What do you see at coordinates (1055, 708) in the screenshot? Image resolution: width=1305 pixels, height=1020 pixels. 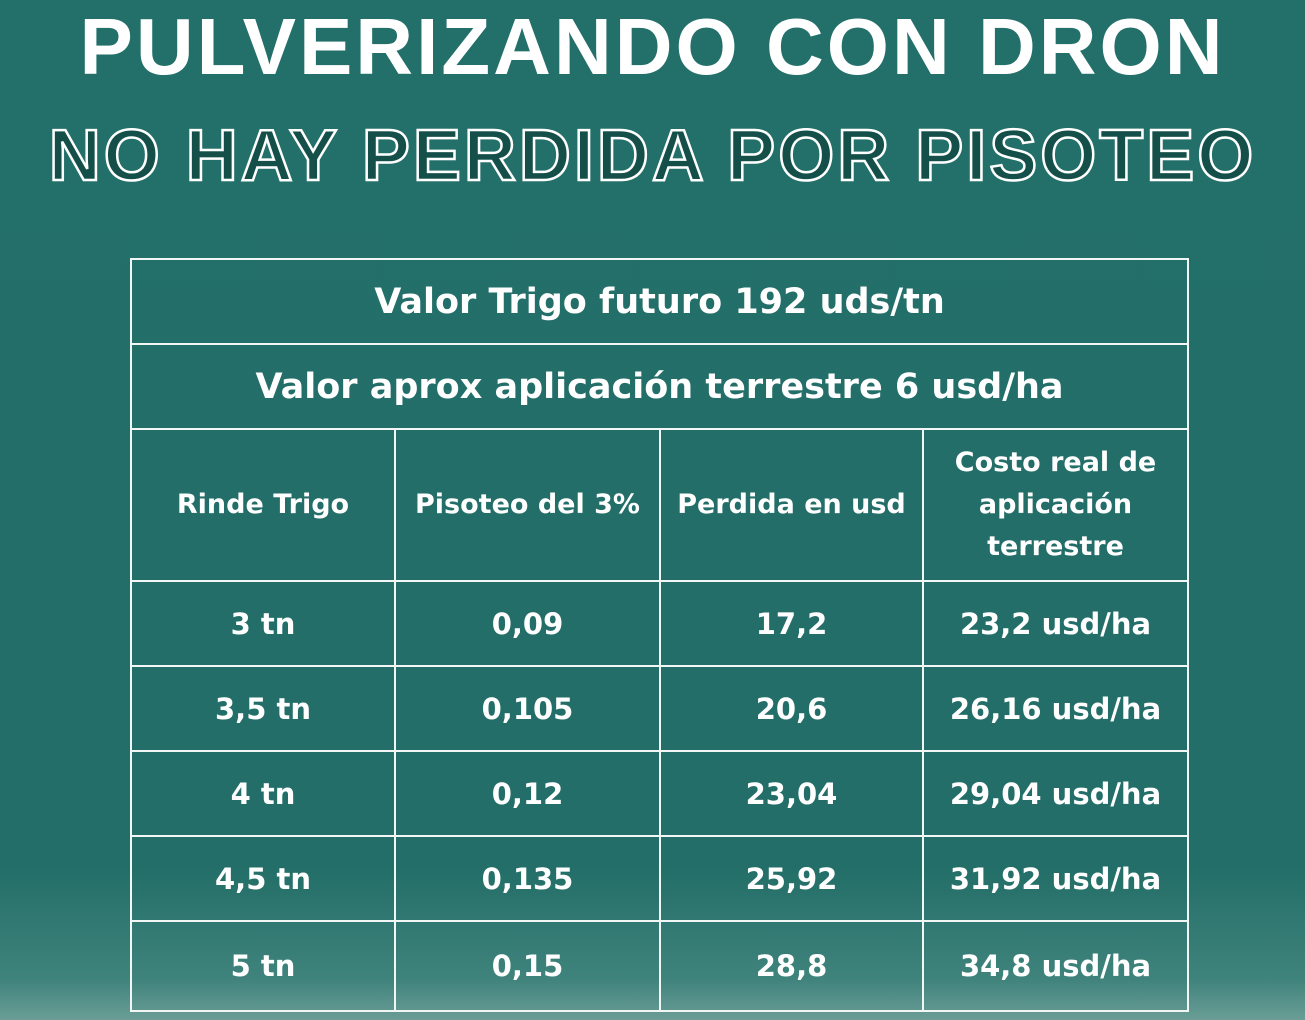 I see `cell-real-cost: 26,16 usd/ha` at bounding box center [1055, 708].